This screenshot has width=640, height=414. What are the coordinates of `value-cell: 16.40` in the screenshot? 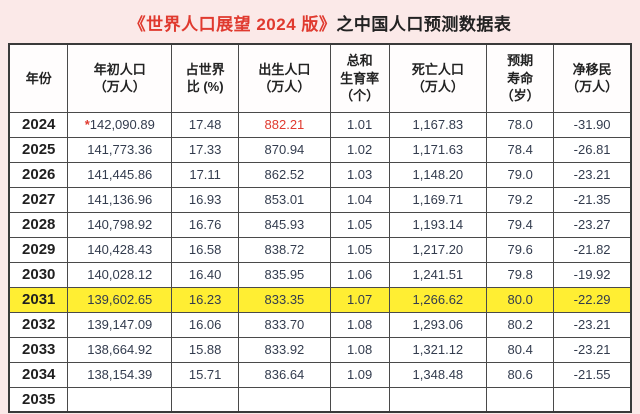 It's located at (205, 274).